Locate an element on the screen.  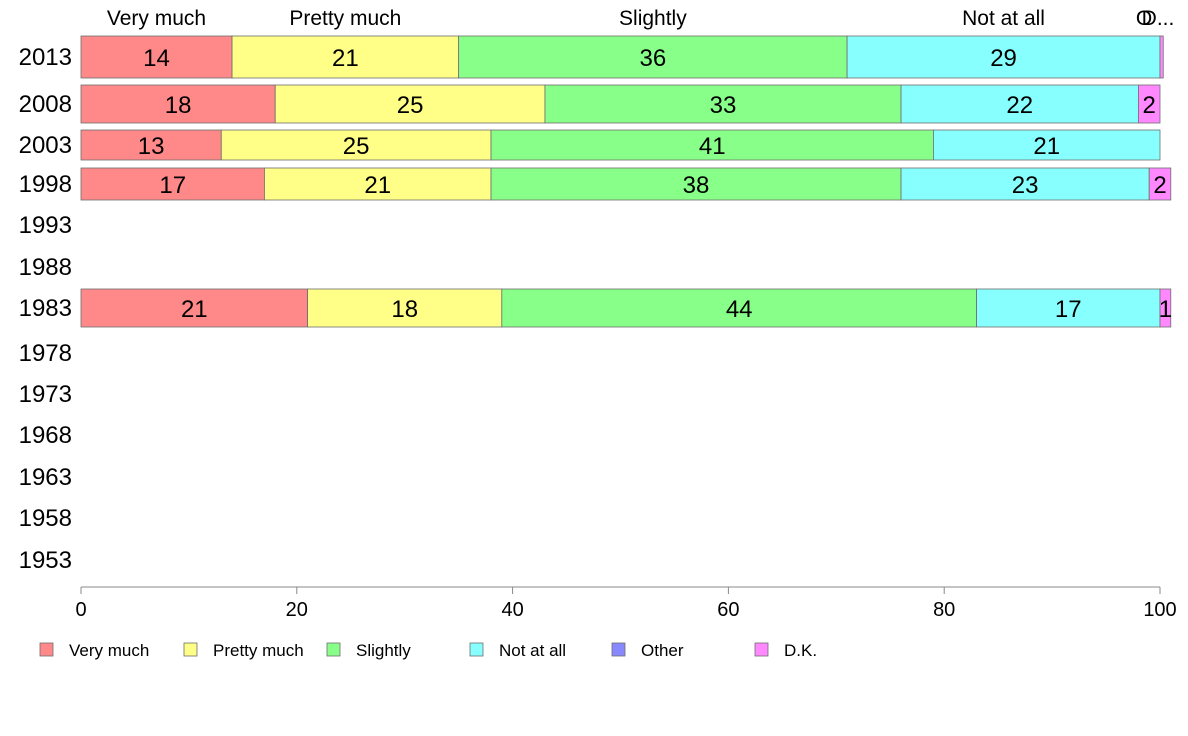
y-tick-label: 2008 is located at coordinates (45, 104).